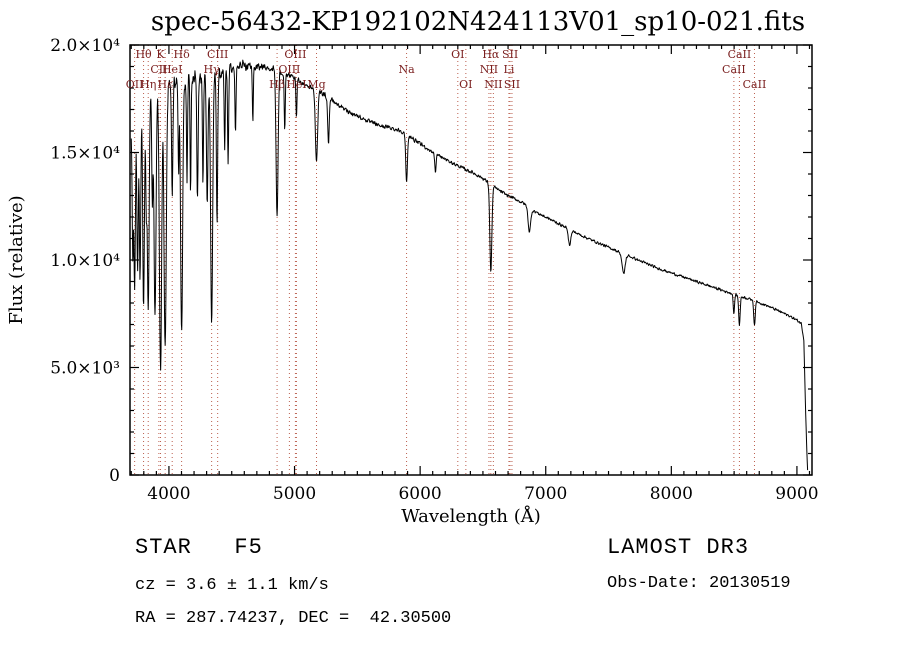 The image size is (900, 649). Describe the element at coordinates (796, 494) in the screenshot. I see `x-tick-label: 9000` at that location.